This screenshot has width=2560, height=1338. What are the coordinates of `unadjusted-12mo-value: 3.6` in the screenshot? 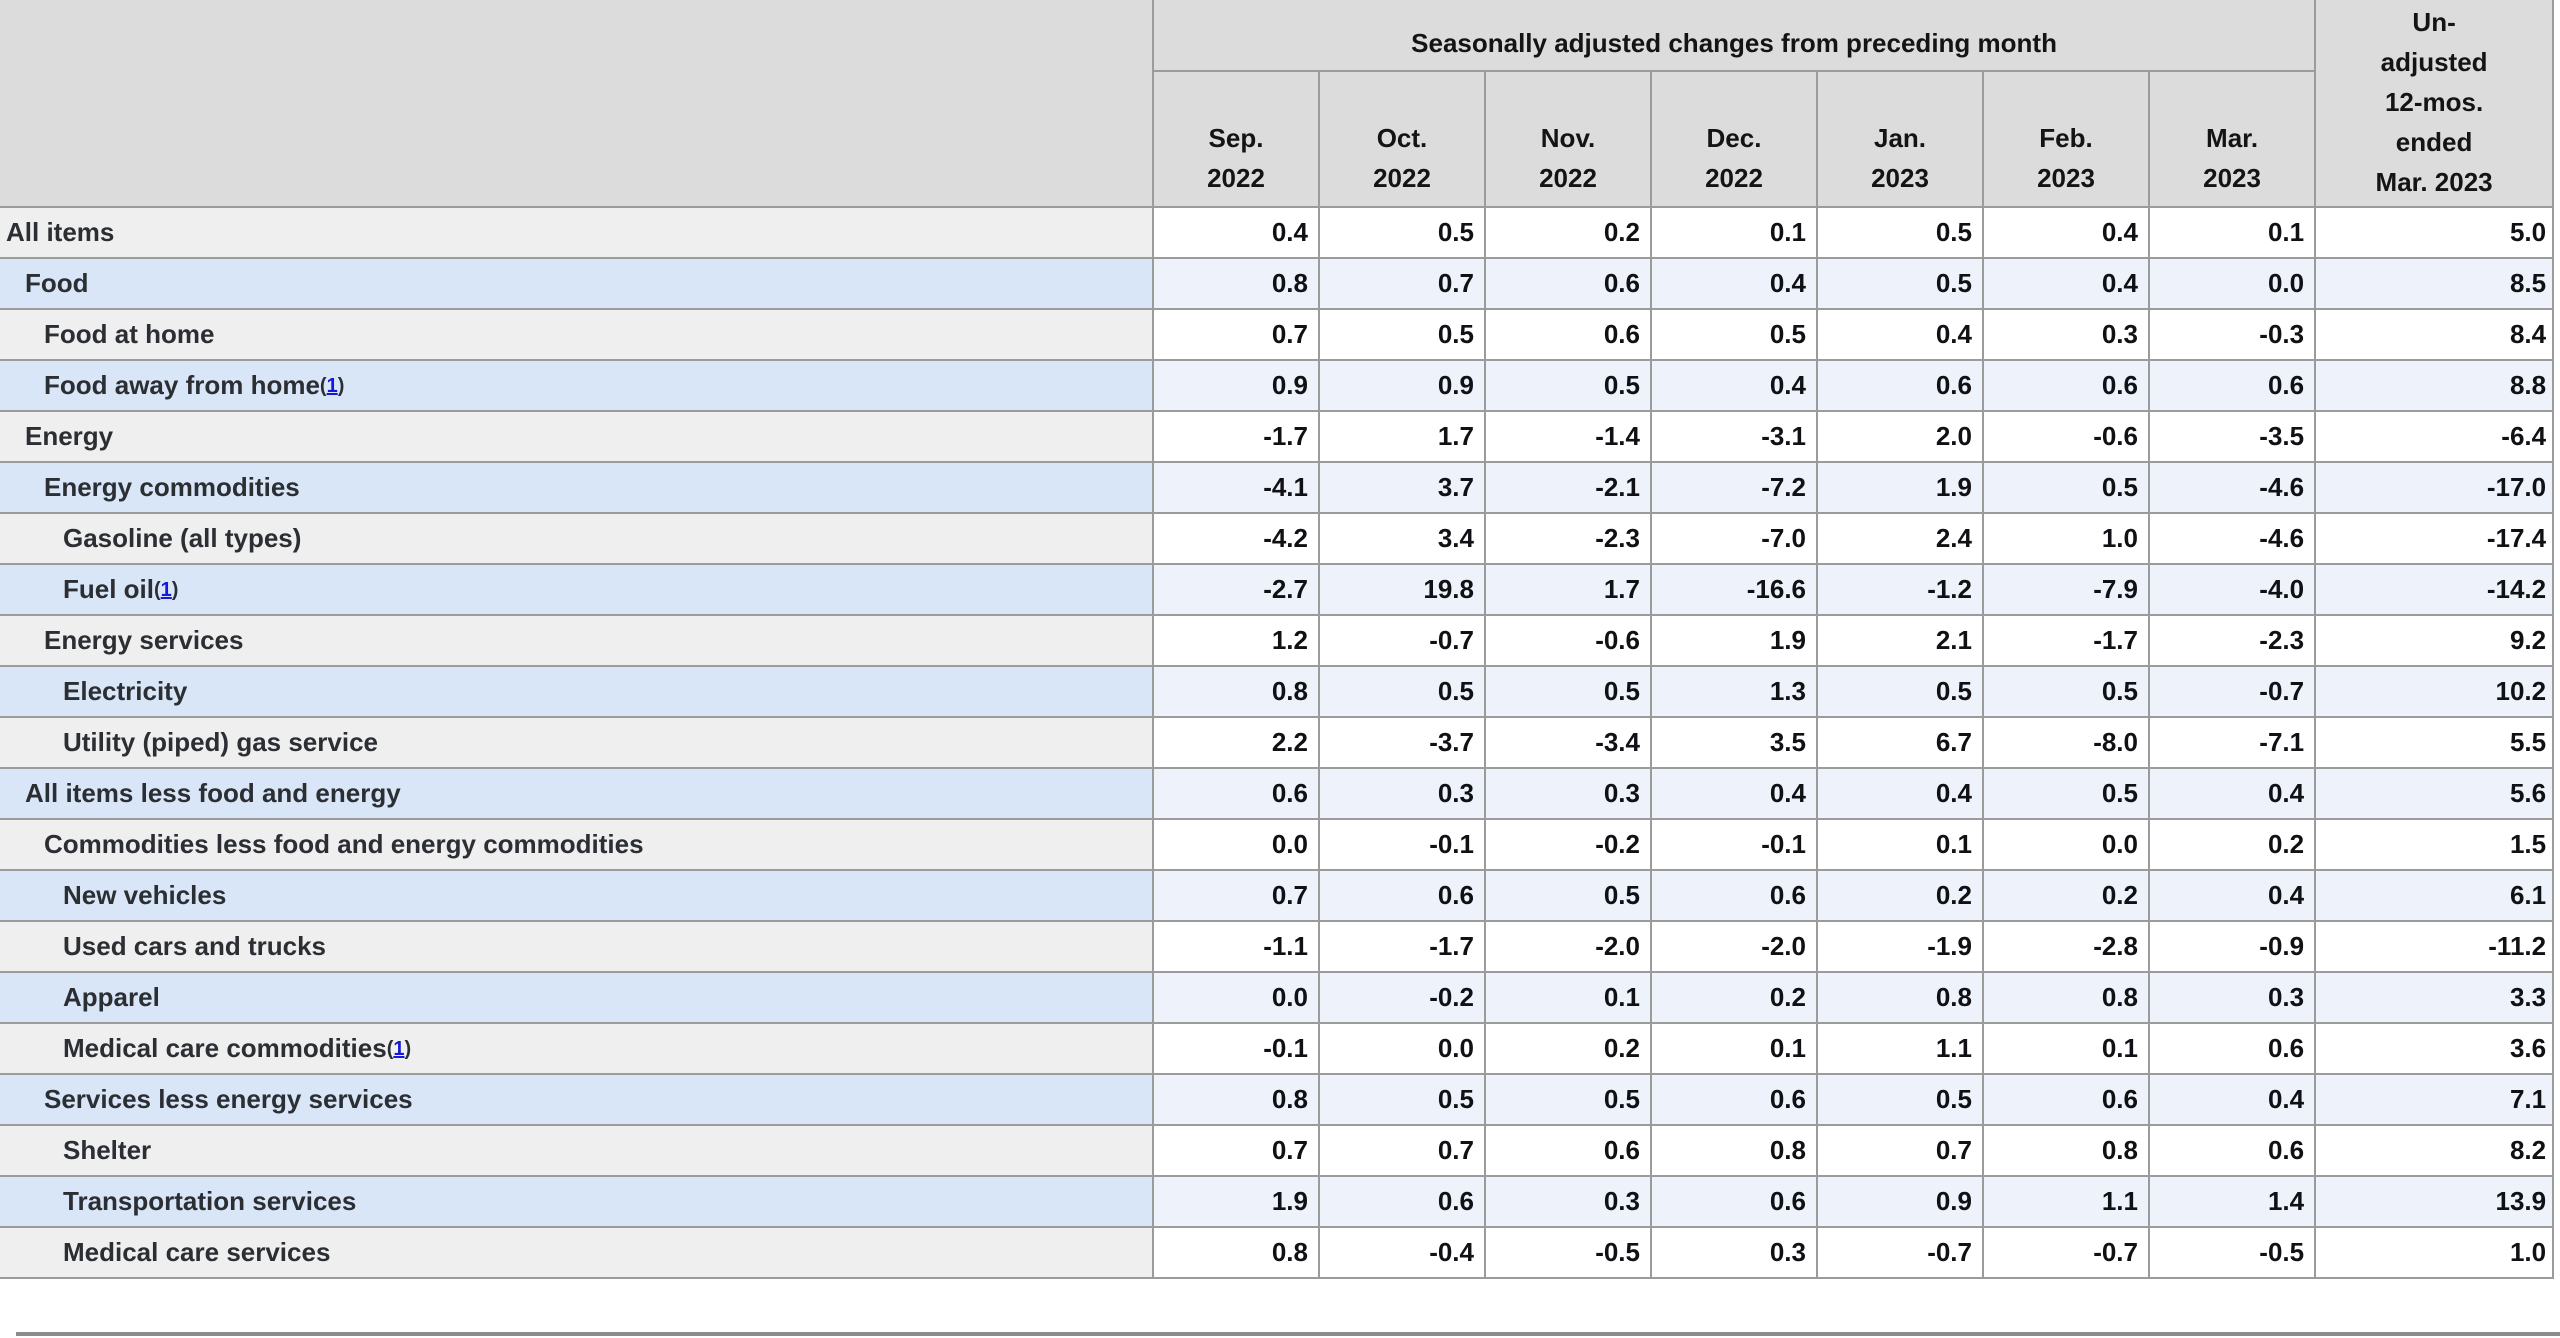 It's located at (2434, 1048).